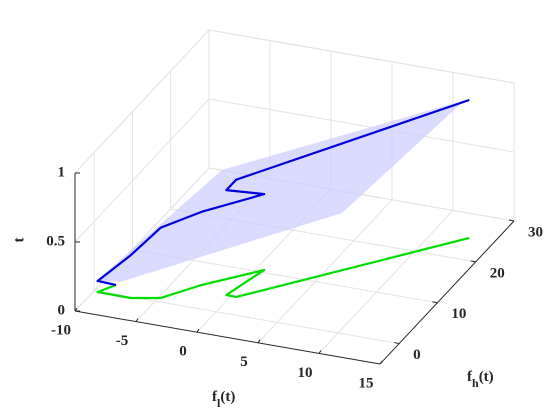 This screenshot has height=420, width=560. Describe the element at coordinates (183, 352) in the screenshot. I see `x-tick-label: 0` at that location.